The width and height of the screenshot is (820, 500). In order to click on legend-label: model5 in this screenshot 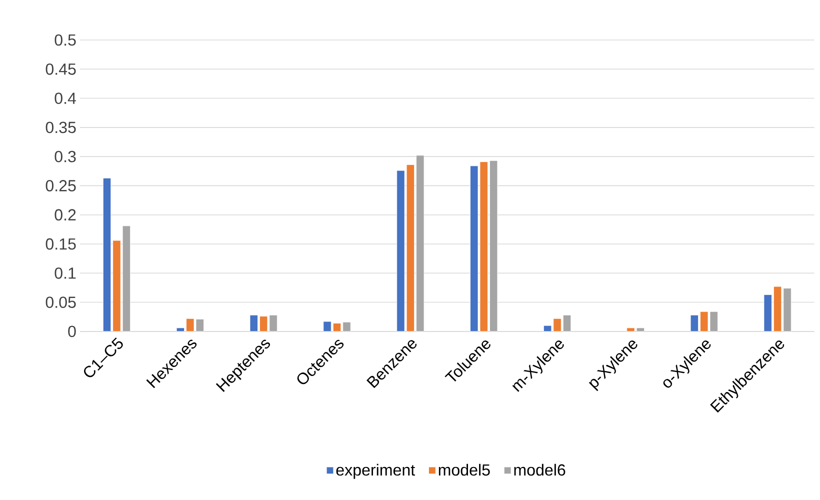, I will do `click(464, 470)`.